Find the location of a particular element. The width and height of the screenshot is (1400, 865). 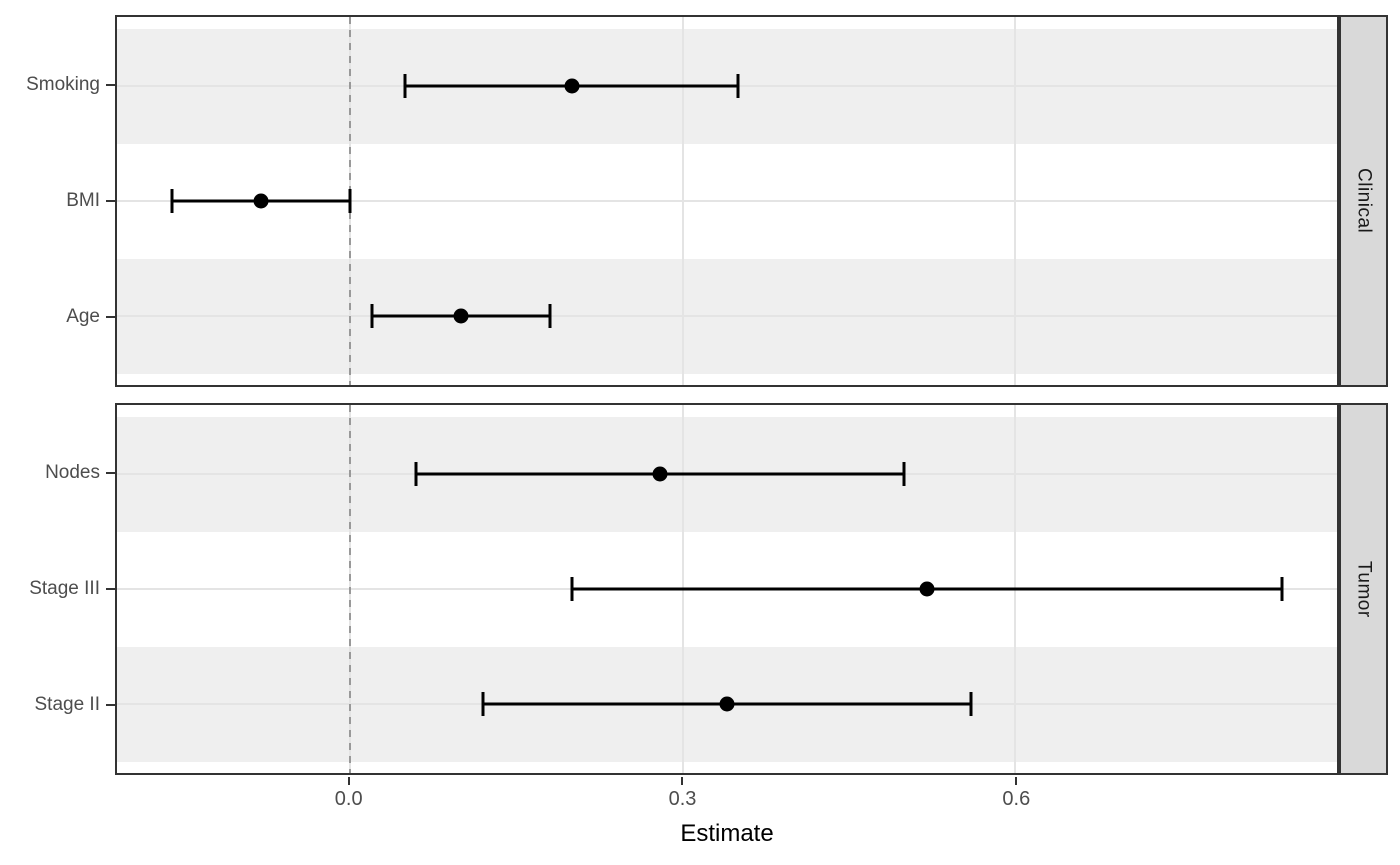

x-tick-label: 0.6 is located at coordinates (1016, 799).